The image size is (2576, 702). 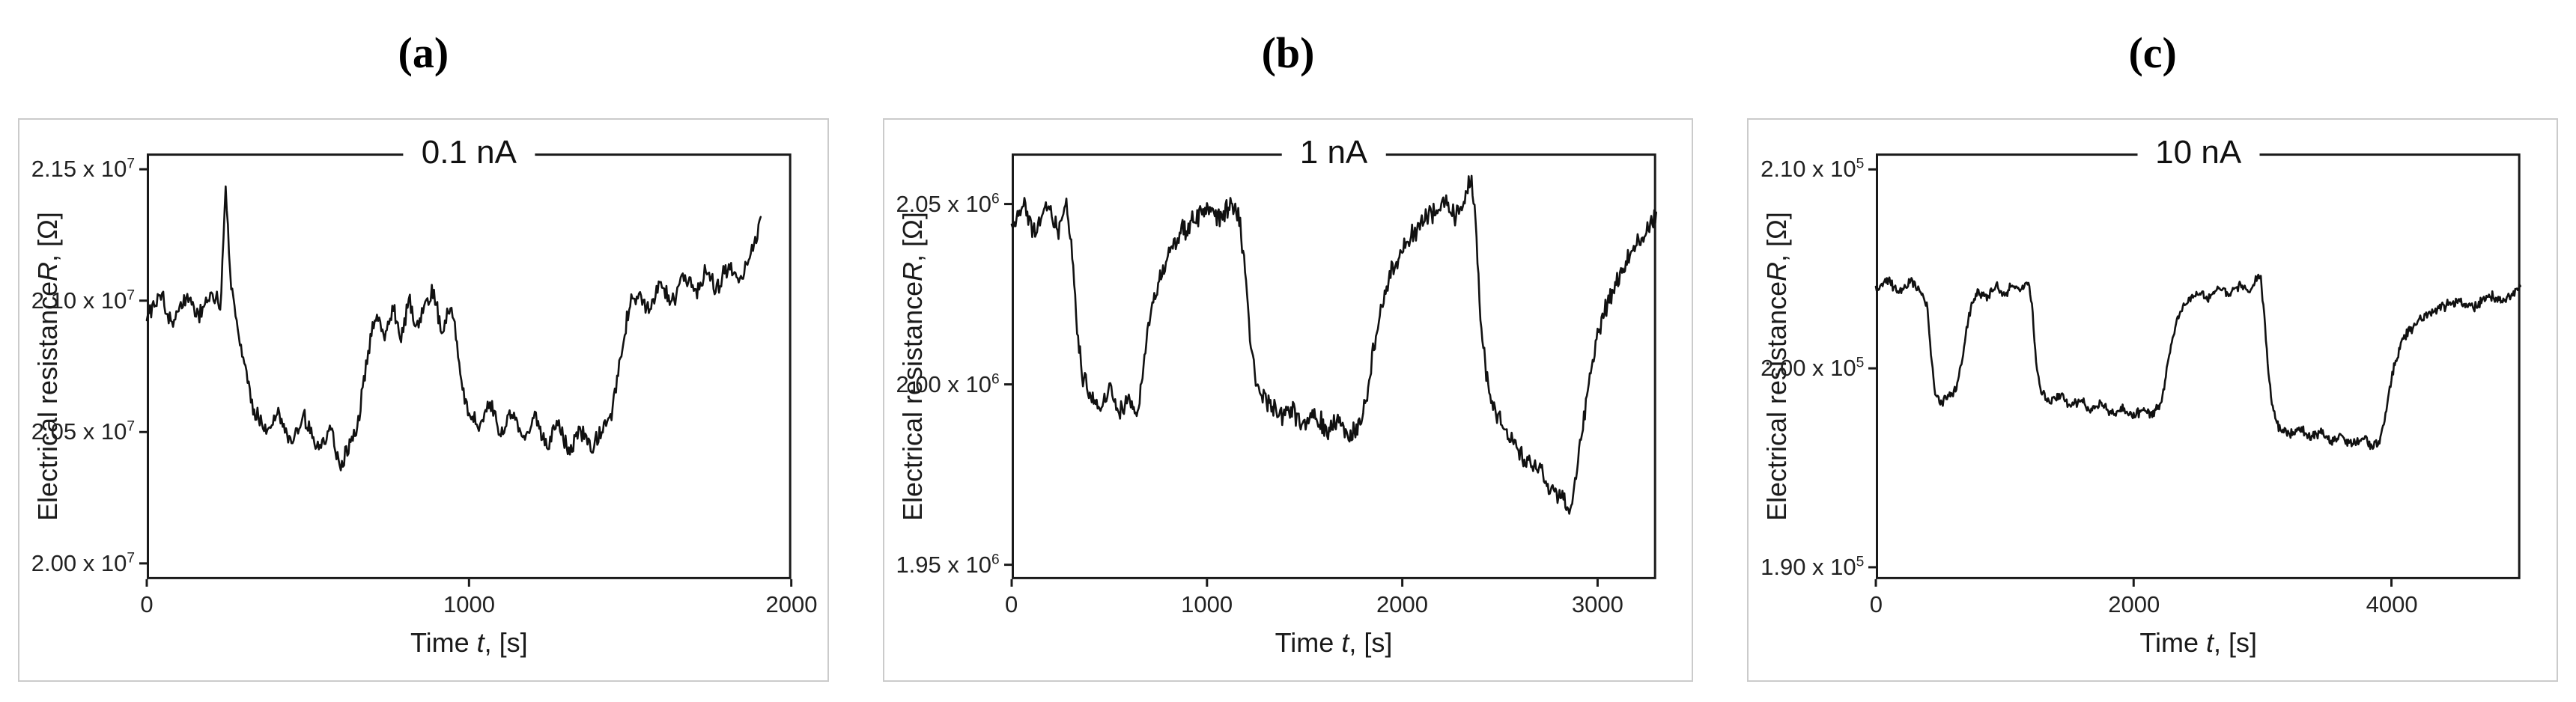 I want to click on y-tick-mantissa: 2.15 x 10, so click(x=79, y=169).